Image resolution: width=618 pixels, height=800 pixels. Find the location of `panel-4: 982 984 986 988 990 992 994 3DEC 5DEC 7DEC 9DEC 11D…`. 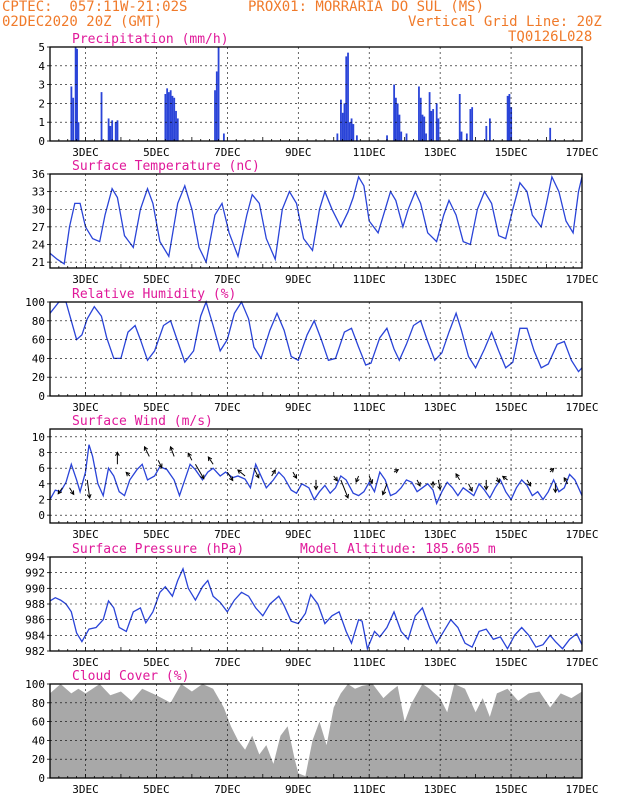

panel-4: 982 984 986 988 990 992 994 3DEC 5DEC 7DEC 9DEC 11D… is located at coordinates (311, 605).